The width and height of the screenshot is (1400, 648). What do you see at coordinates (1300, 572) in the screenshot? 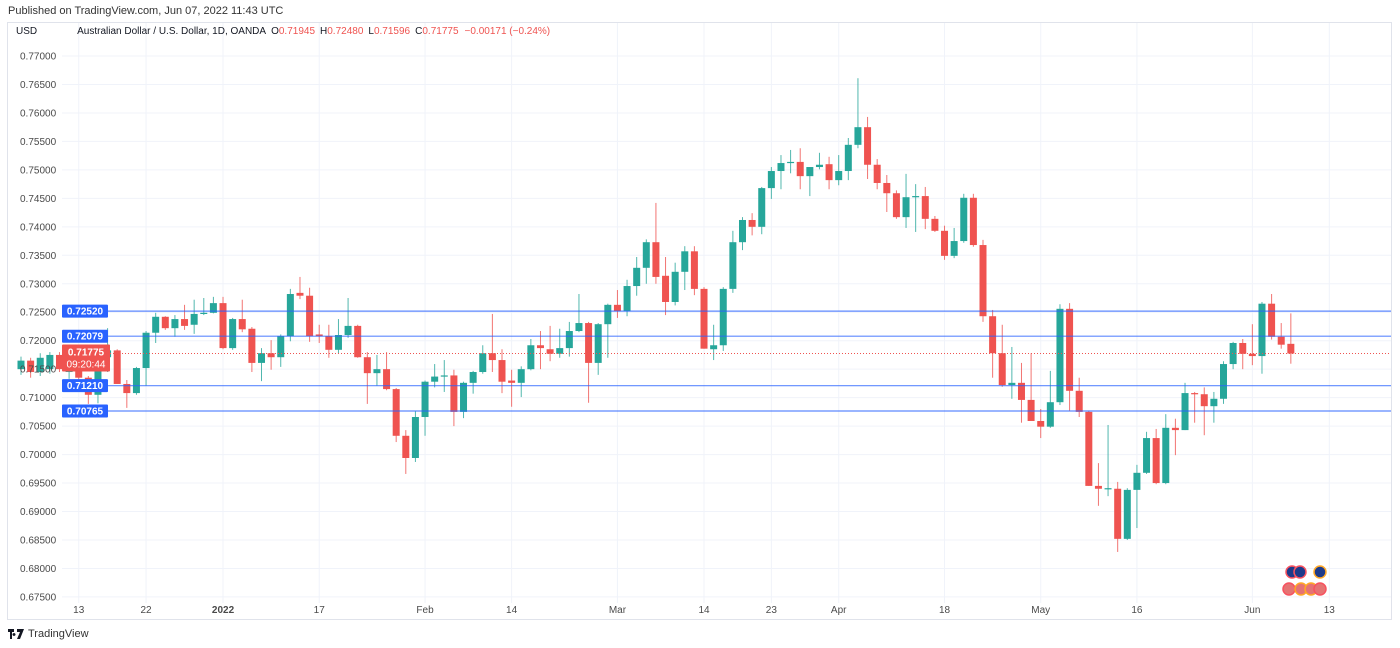
I see `au-event-icon` at bounding box center [1300, 572].